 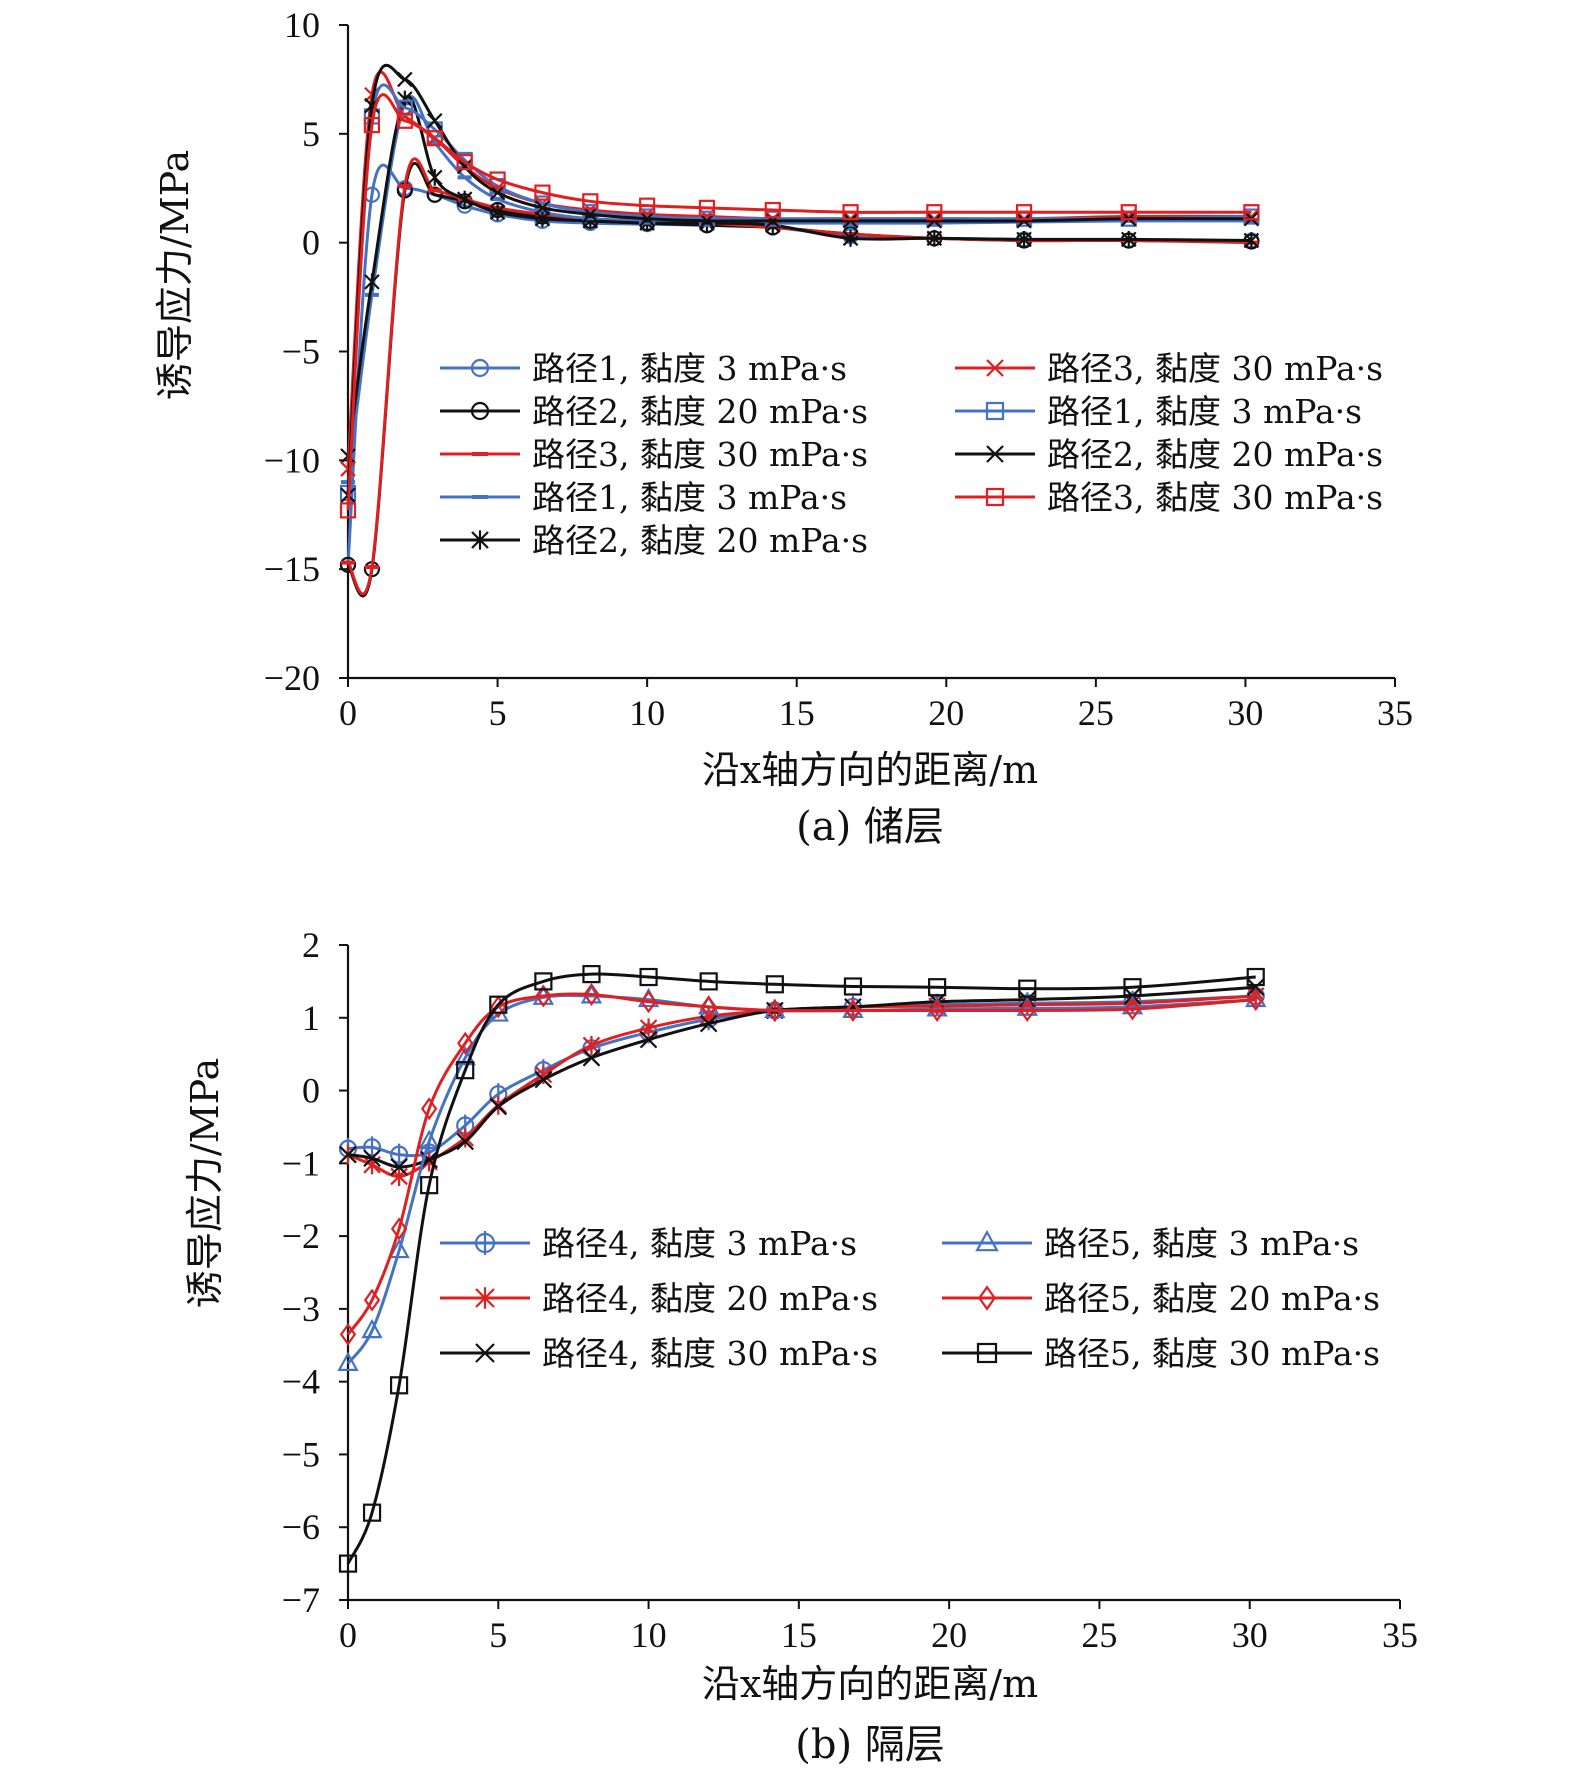 I want to click on panel-b-x-axis-label: 沿x轴方向的距离/m, so click(x=870, y=1684).